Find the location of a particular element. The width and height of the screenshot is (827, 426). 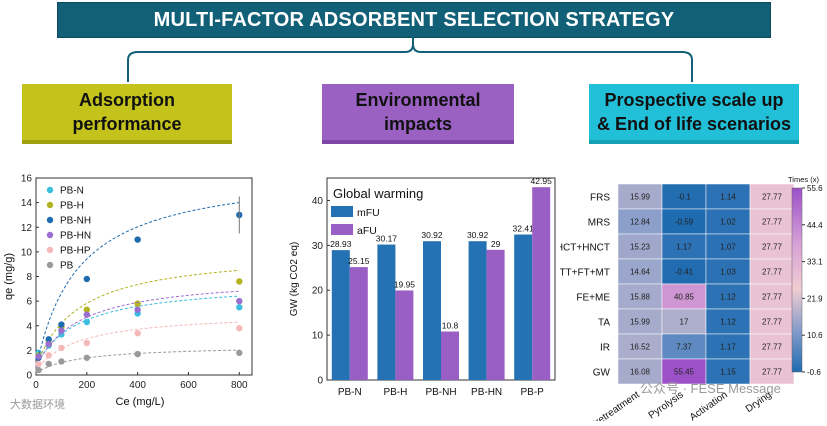

x-tick-label: PB-HN is located at coordinates (486, 392).